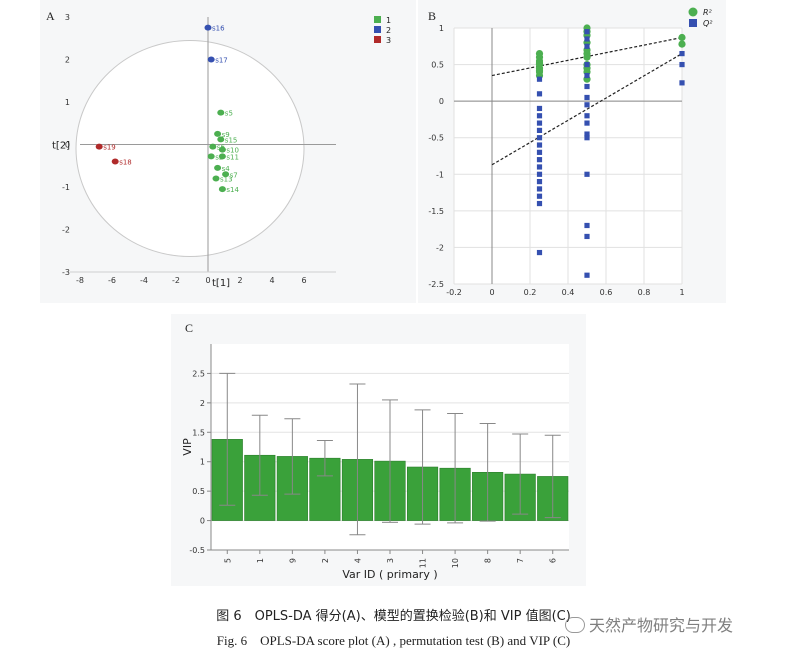 The width and height of the screenshot is (787, 658). What do you see at coordinates (112, 280) in the screenshot?
I see `x-tick-label: -6` at bounding box center [112, 280].